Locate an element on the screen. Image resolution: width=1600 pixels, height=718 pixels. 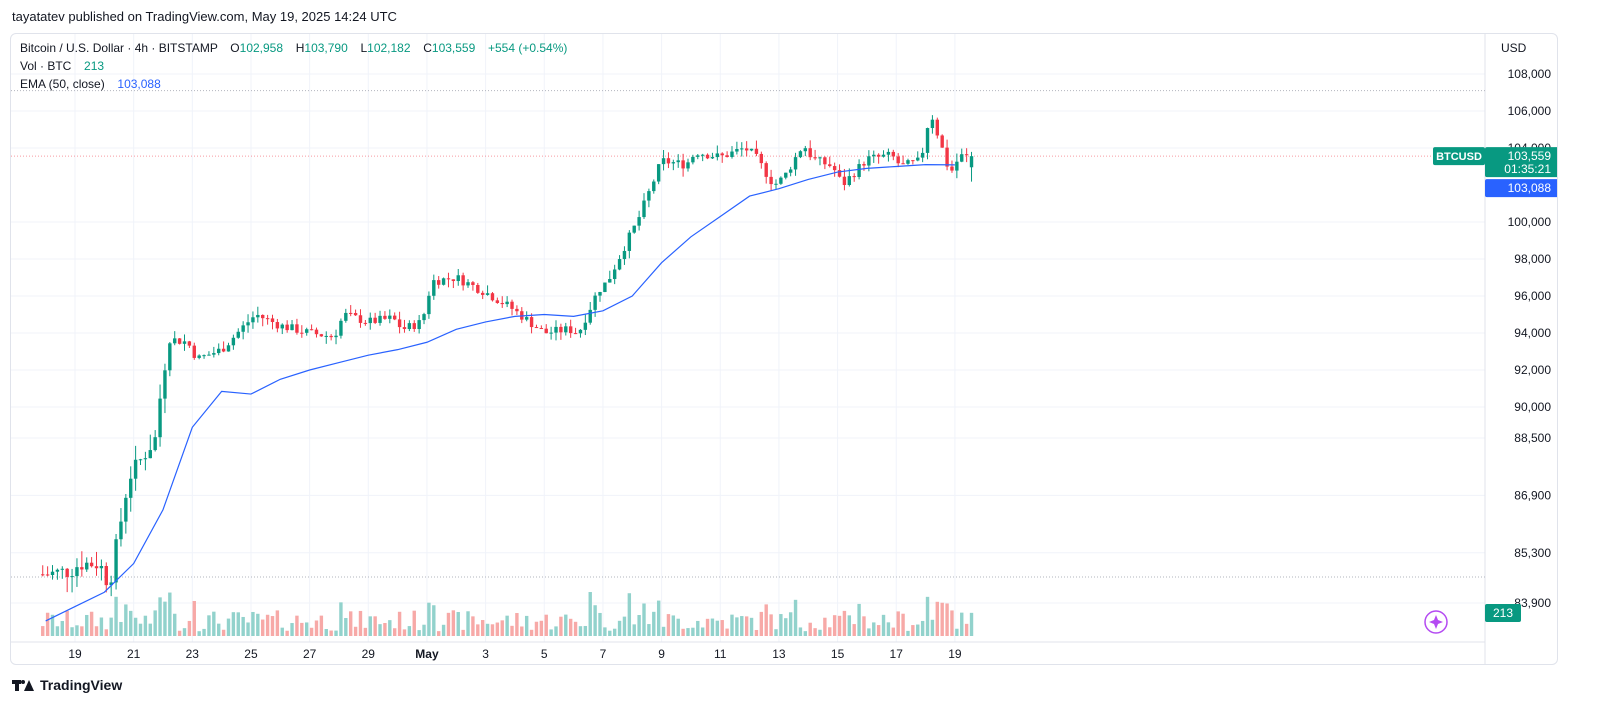
time-tick-label: 29 is located at coordinates (369, 654).